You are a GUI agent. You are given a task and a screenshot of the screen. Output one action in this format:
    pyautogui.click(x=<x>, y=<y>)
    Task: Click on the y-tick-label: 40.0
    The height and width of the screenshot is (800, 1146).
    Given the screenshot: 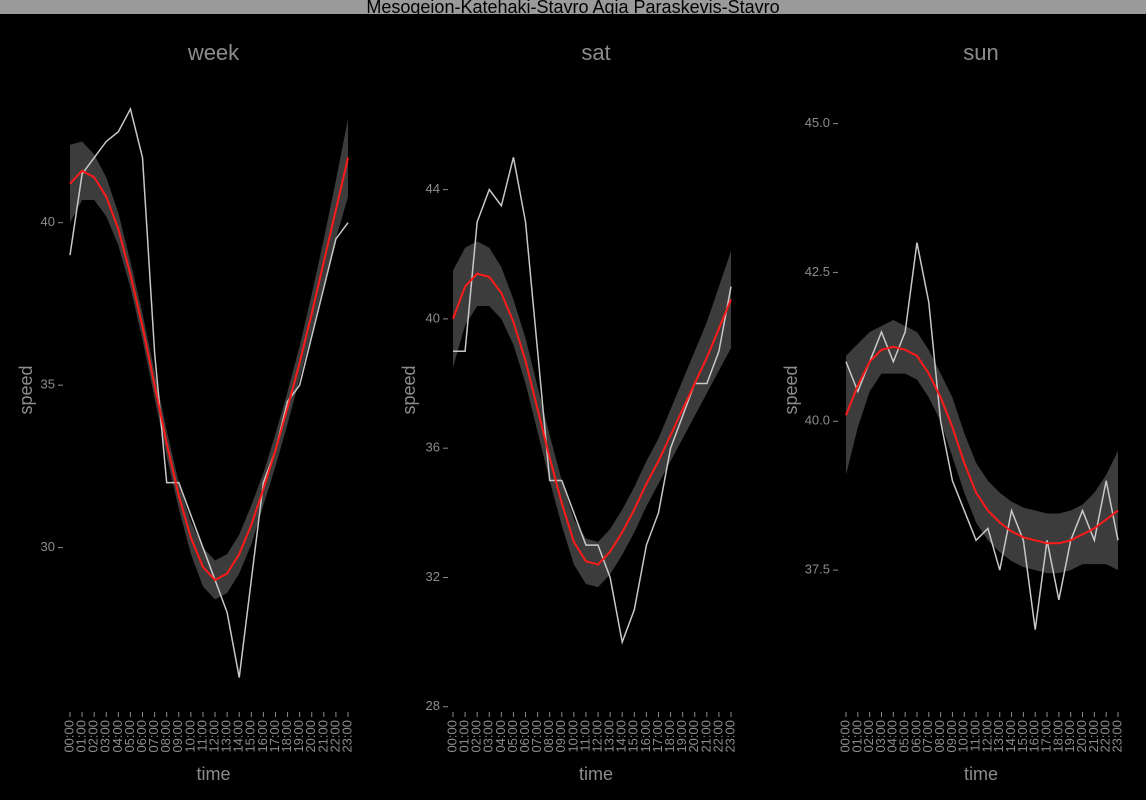 What is the action you would take?
    pyautogui.click(x=817, y=420)
    